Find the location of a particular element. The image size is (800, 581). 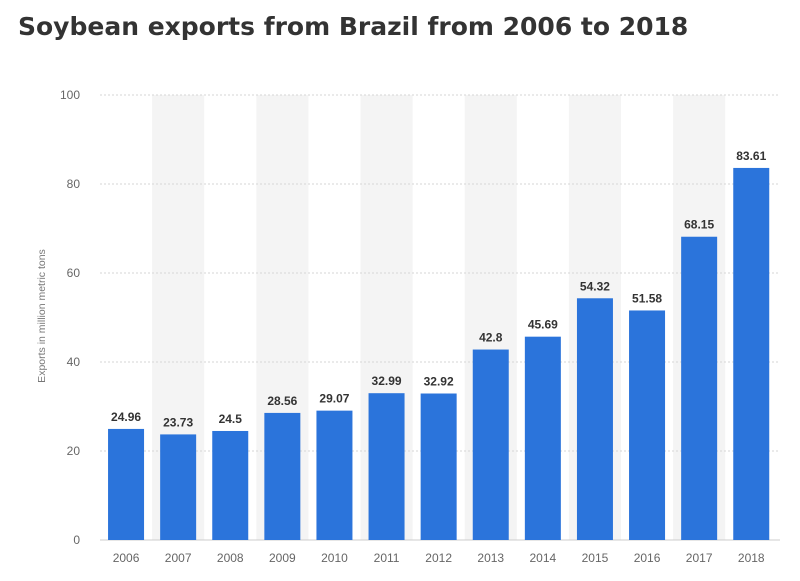

data-label: 45.69 is located at coordinates (543, 325).